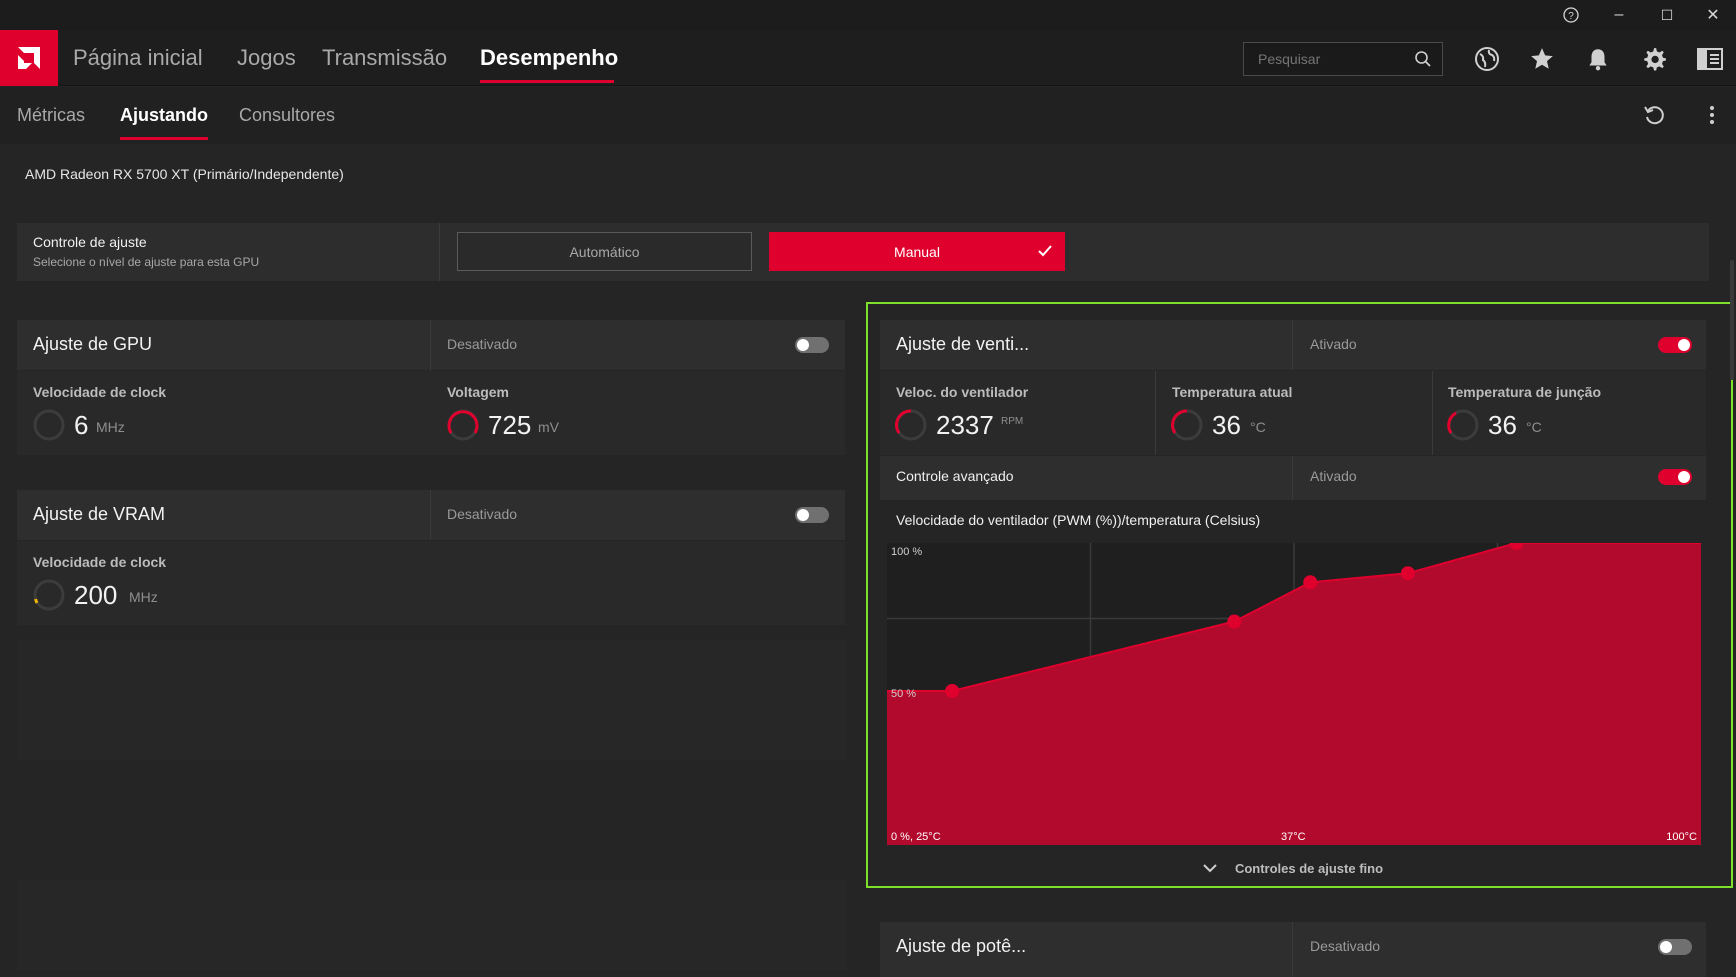 This screenshot has height=977, width=1736. Describe the element at coordinates (965, 425) in the screenshot. I see `fan-speed-value: 2337` at that location.